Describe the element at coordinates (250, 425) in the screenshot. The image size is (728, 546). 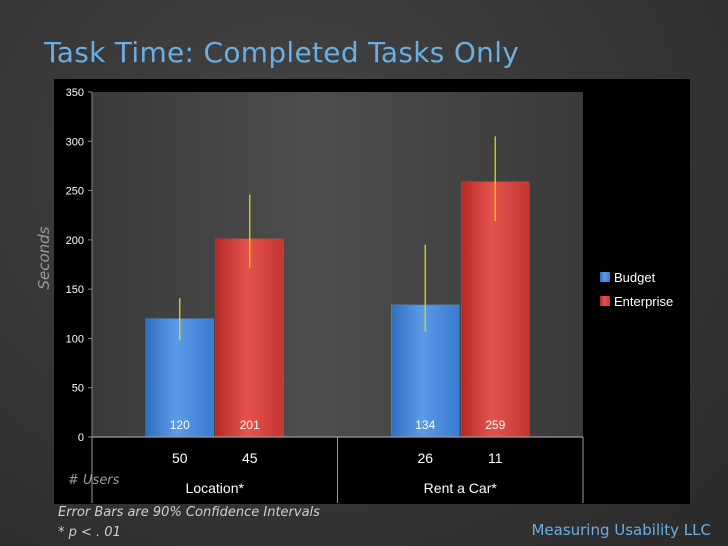
I see `bar-value-label: 201` at that location.